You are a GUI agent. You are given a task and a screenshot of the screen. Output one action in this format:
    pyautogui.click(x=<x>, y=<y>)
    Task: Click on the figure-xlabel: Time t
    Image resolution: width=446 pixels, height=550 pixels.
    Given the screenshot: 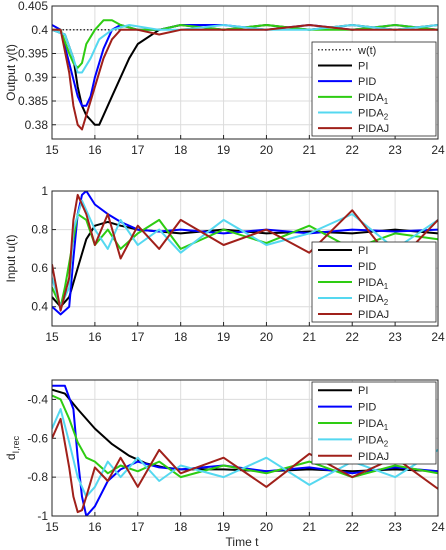 What is the action you would take?
    pyautogui.click(x=243, y=542)
    